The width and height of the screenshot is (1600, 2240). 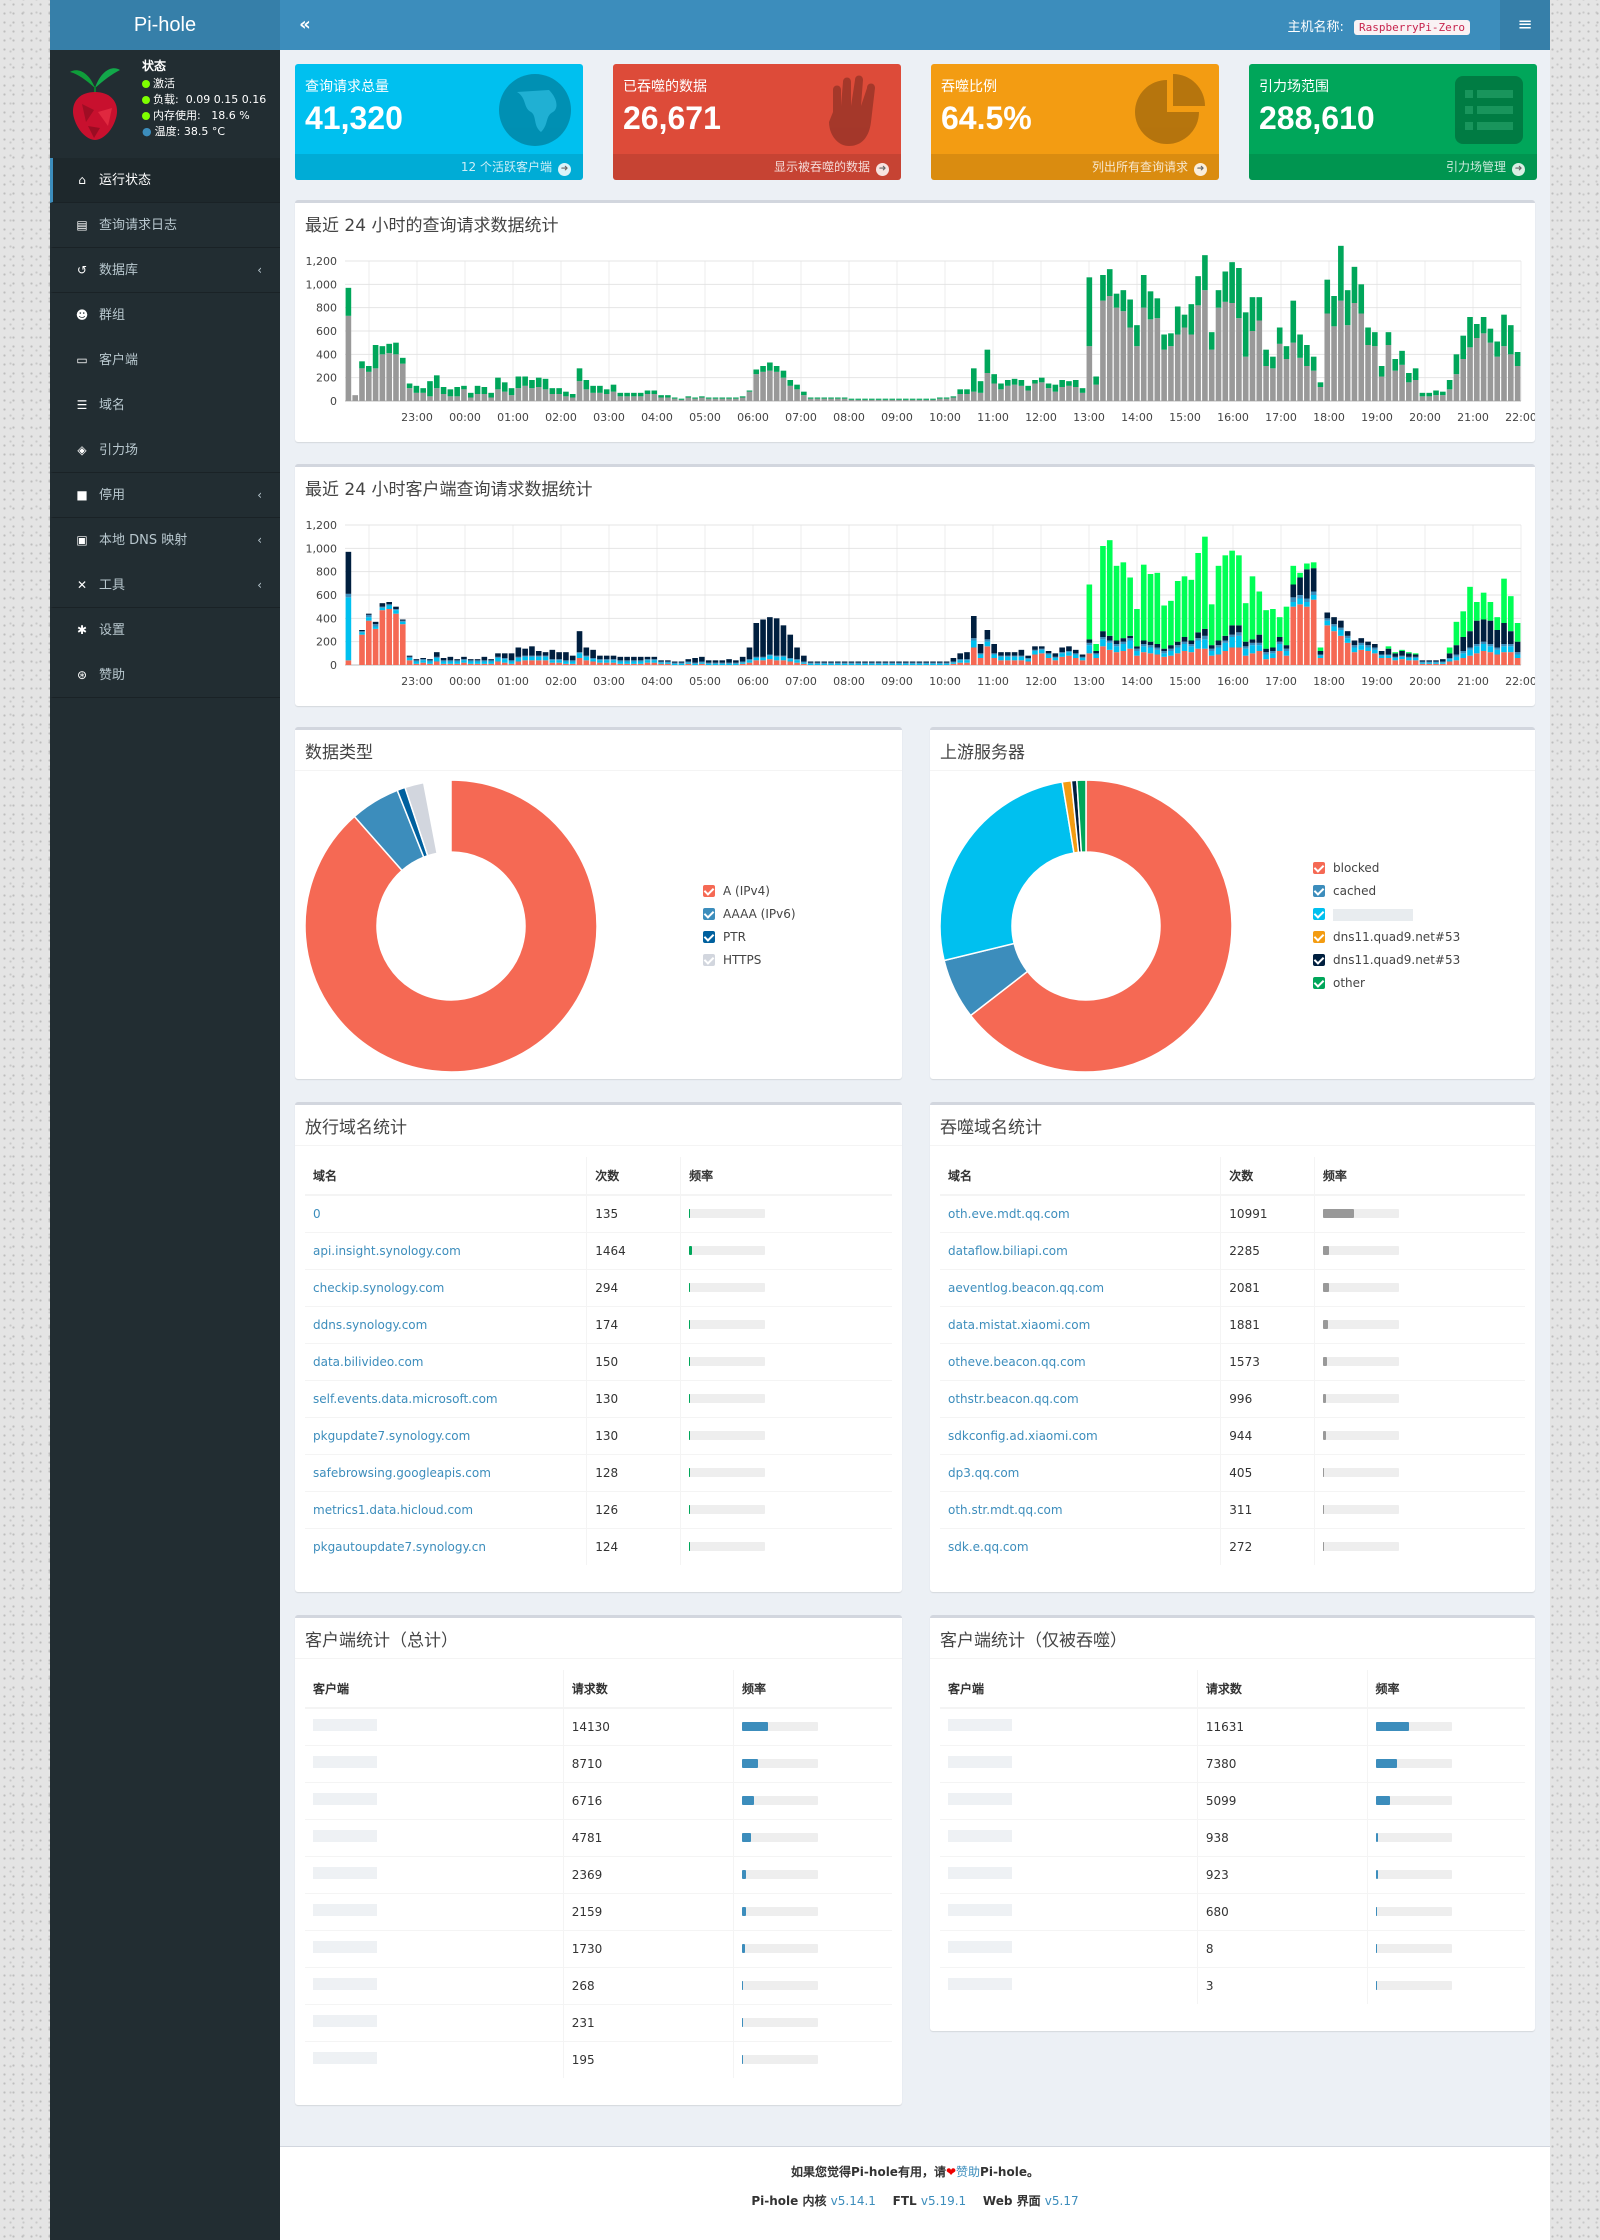 What do you see at coordinates (812, 2059) in the screenshot?
I see `frequency-cell` at bounding box center [812, 2059].